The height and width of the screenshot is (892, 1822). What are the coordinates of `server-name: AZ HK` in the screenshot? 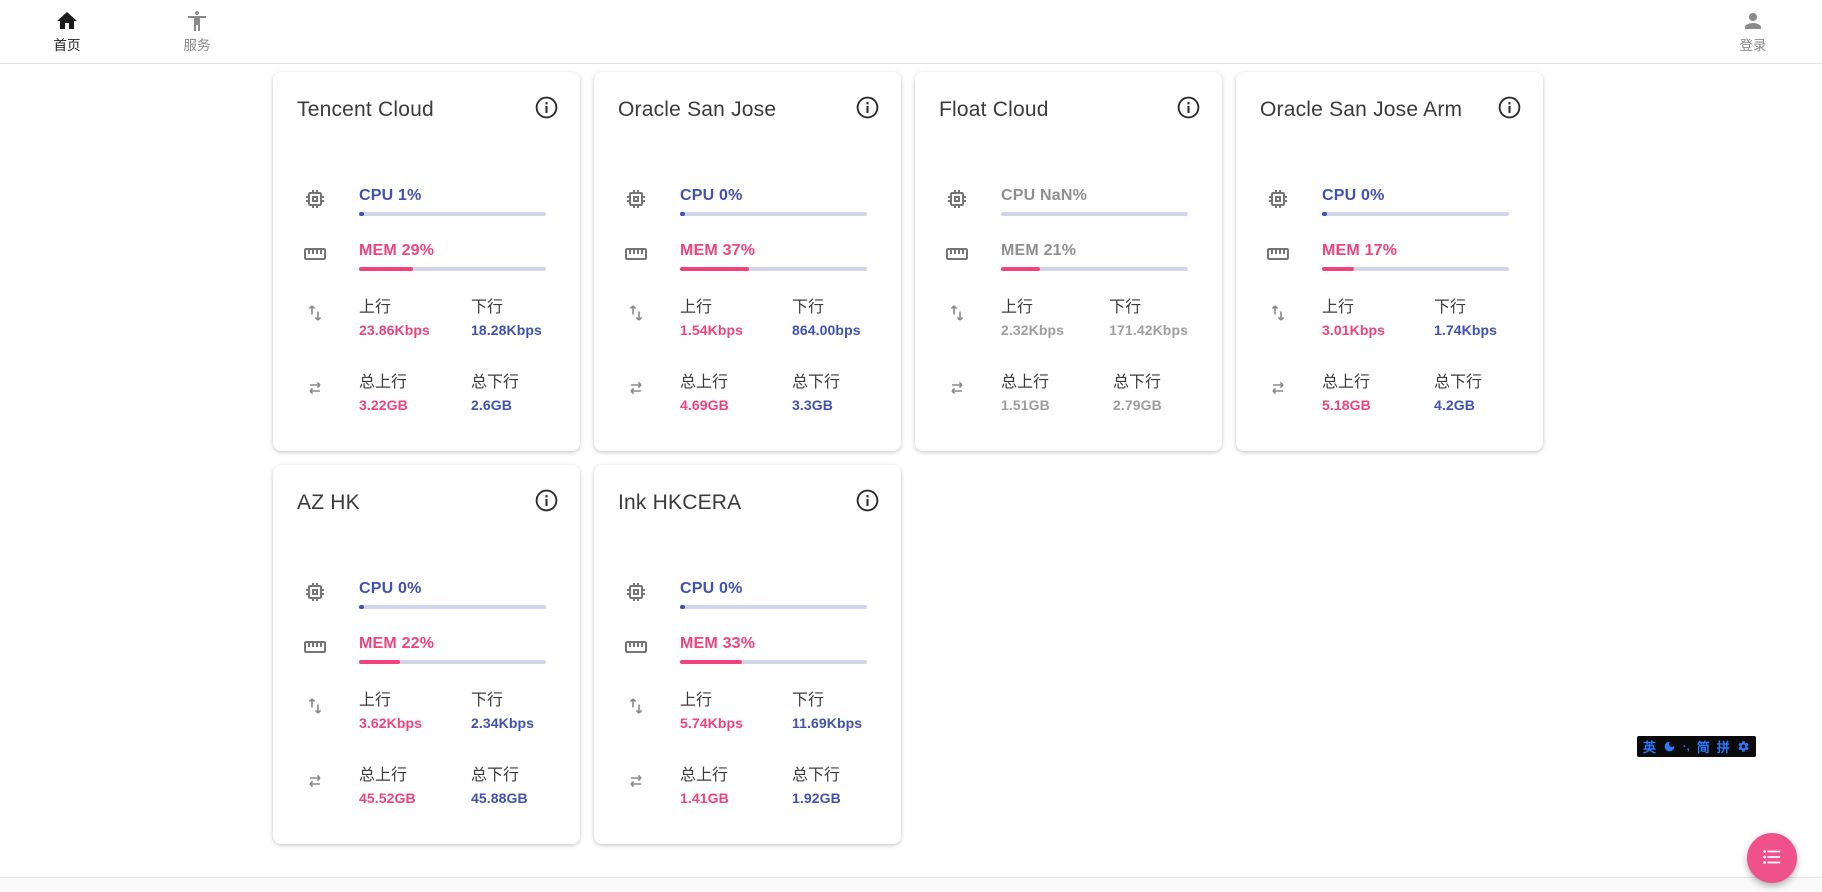 It's located at (328, 502).